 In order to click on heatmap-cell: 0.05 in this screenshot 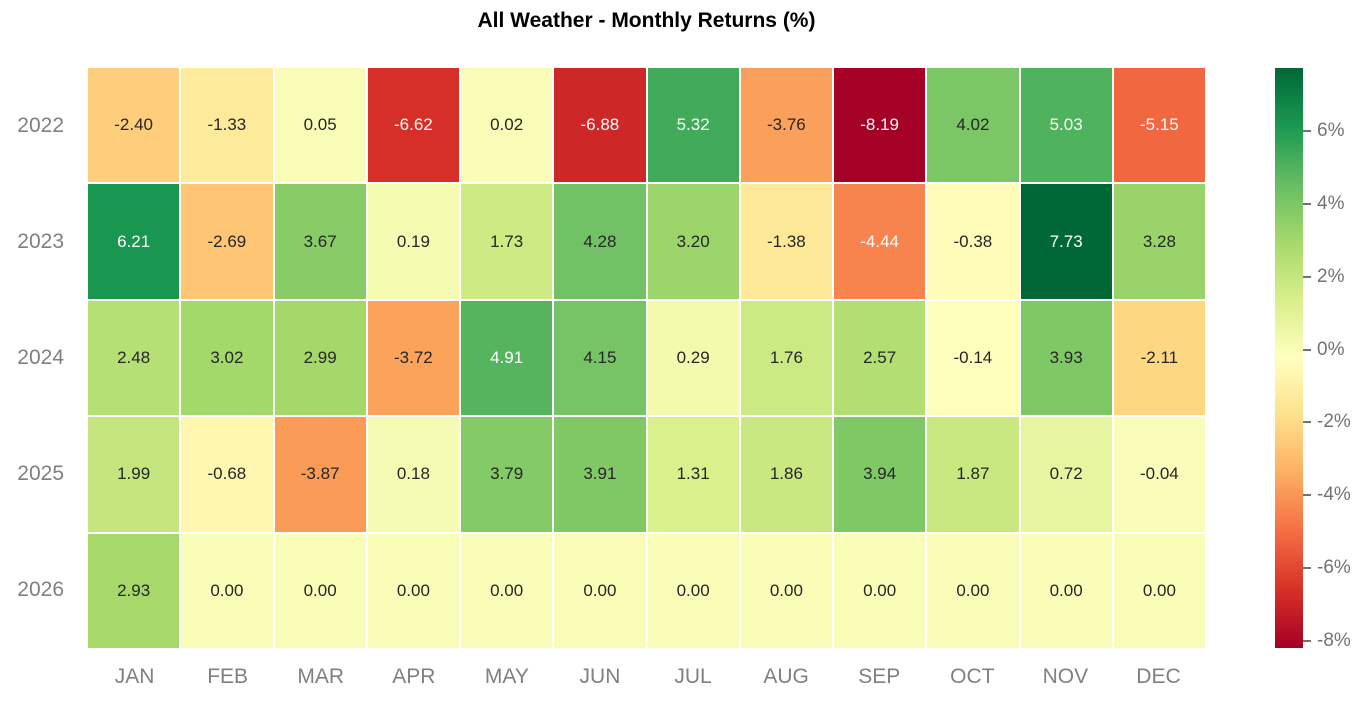, I will do `click(320, 125)`.